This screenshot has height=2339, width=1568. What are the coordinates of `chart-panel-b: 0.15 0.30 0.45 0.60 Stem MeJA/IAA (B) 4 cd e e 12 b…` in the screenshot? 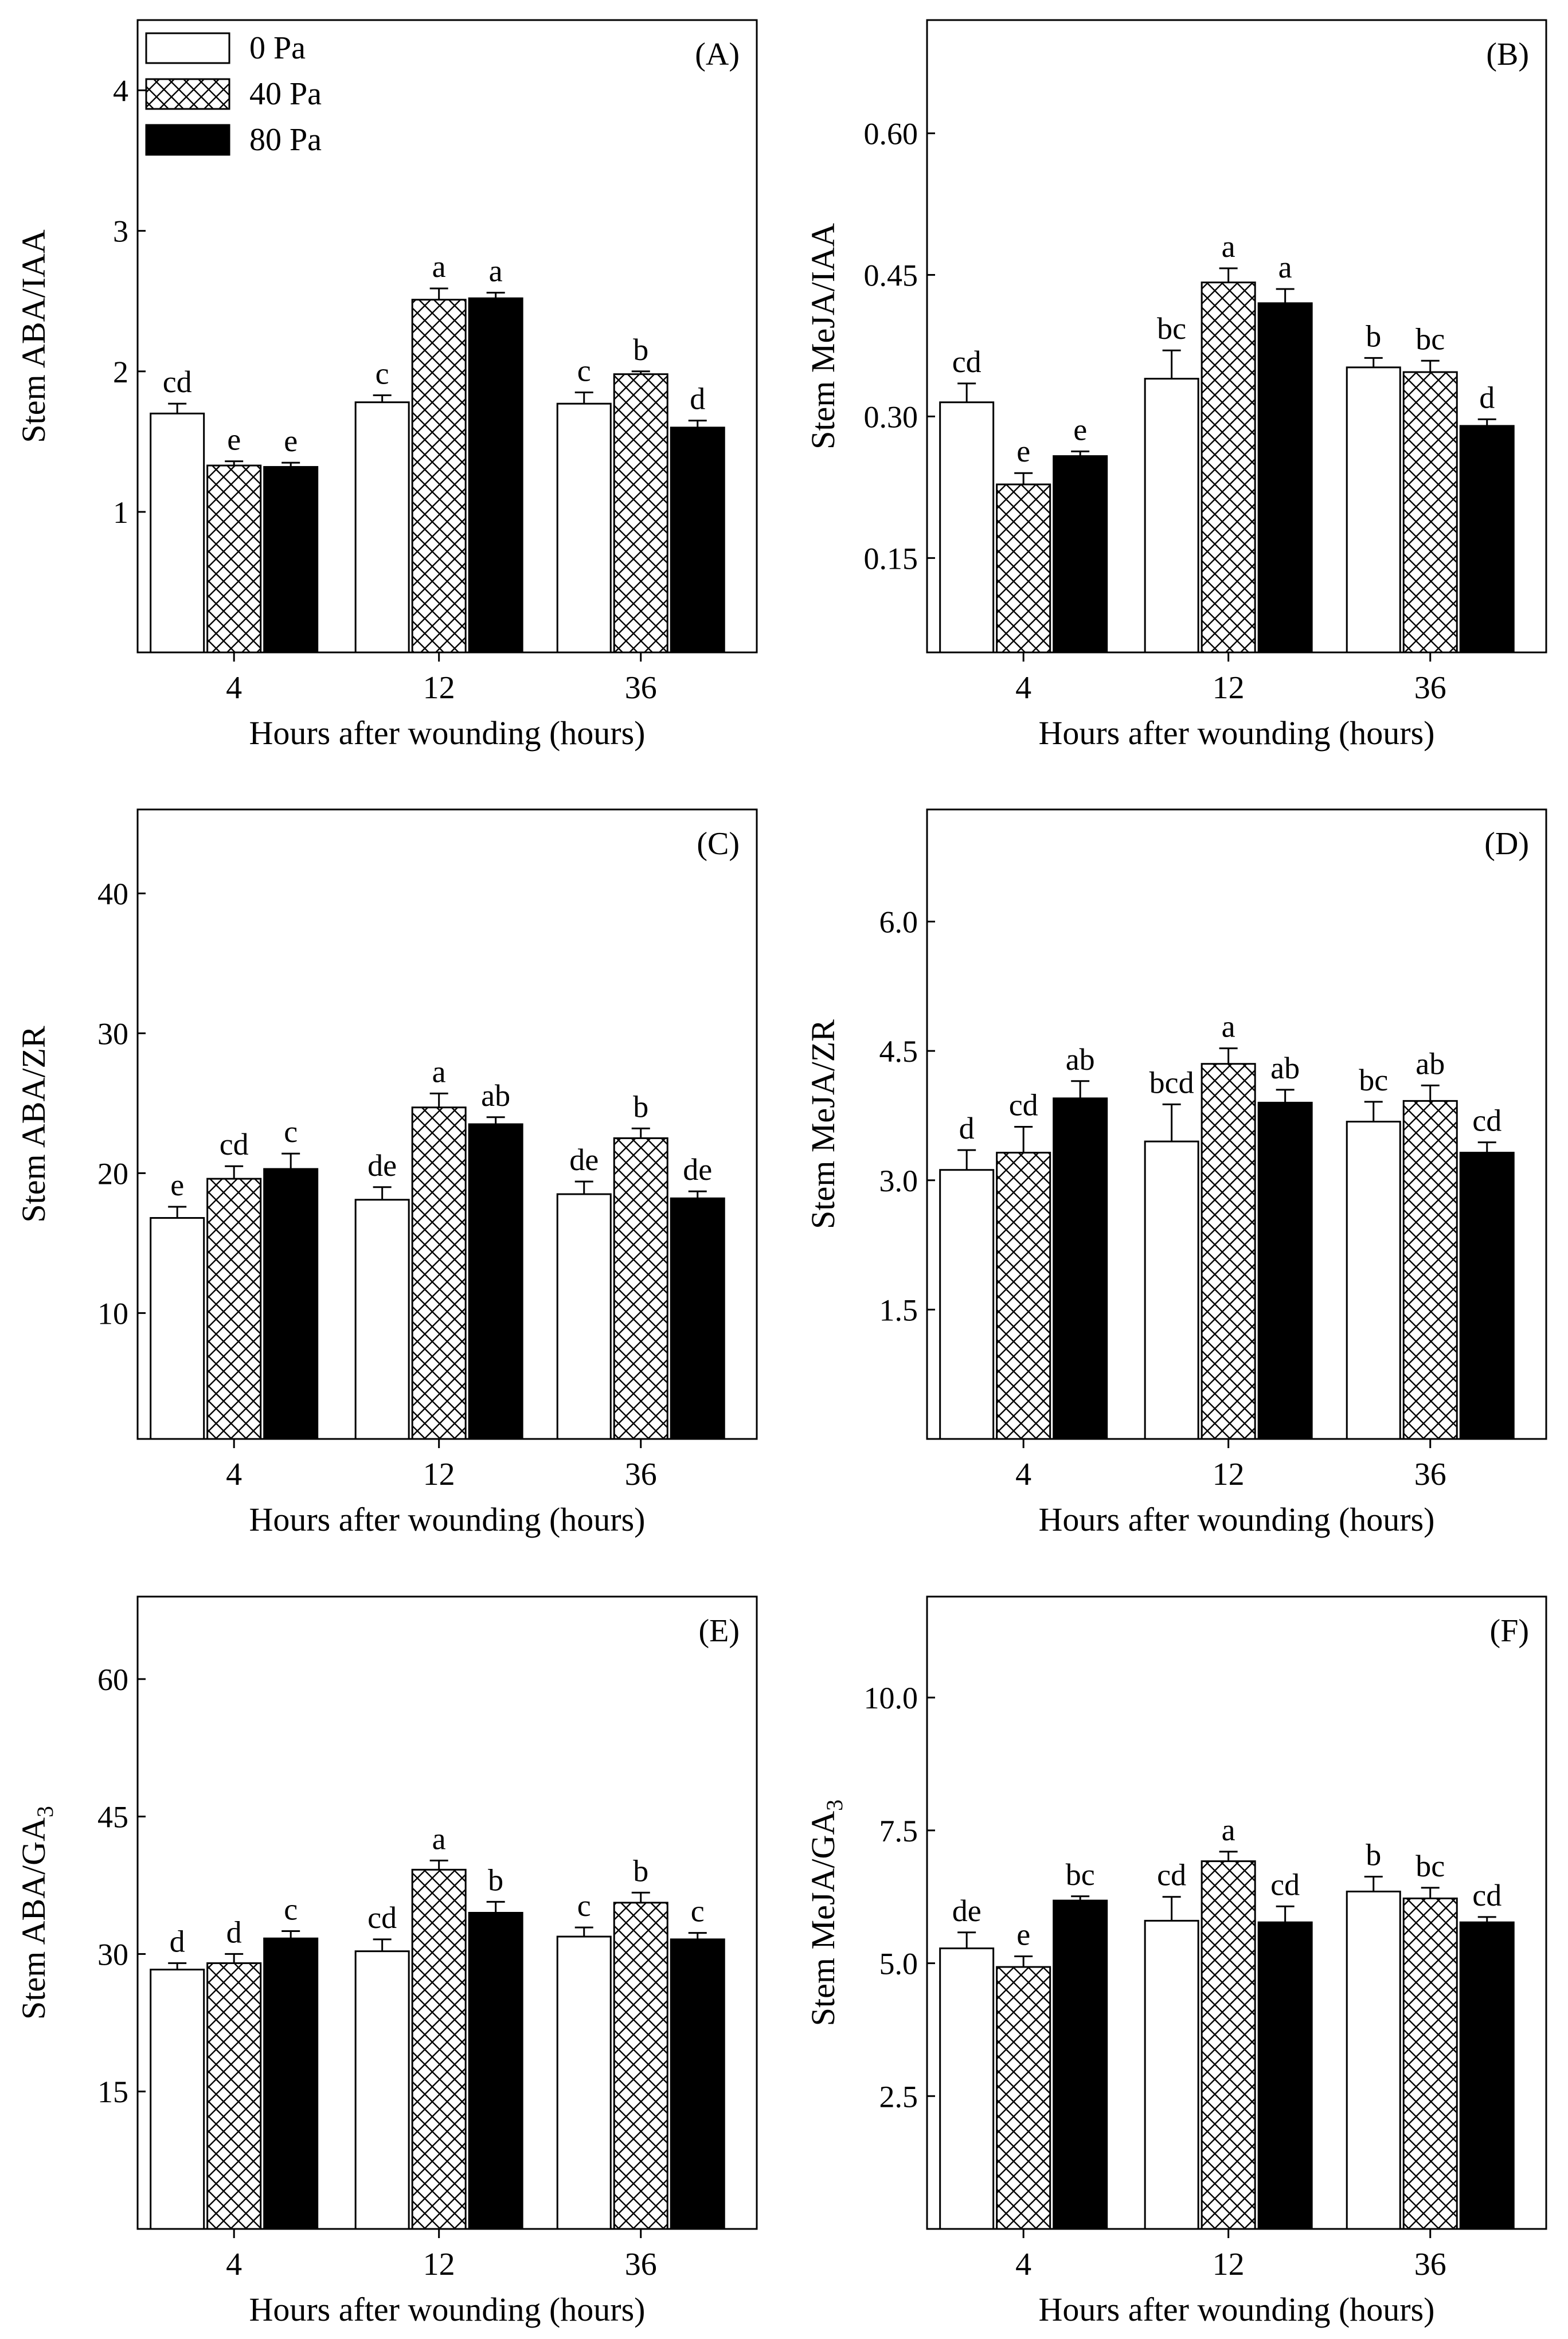 It's located at (1175, 385).